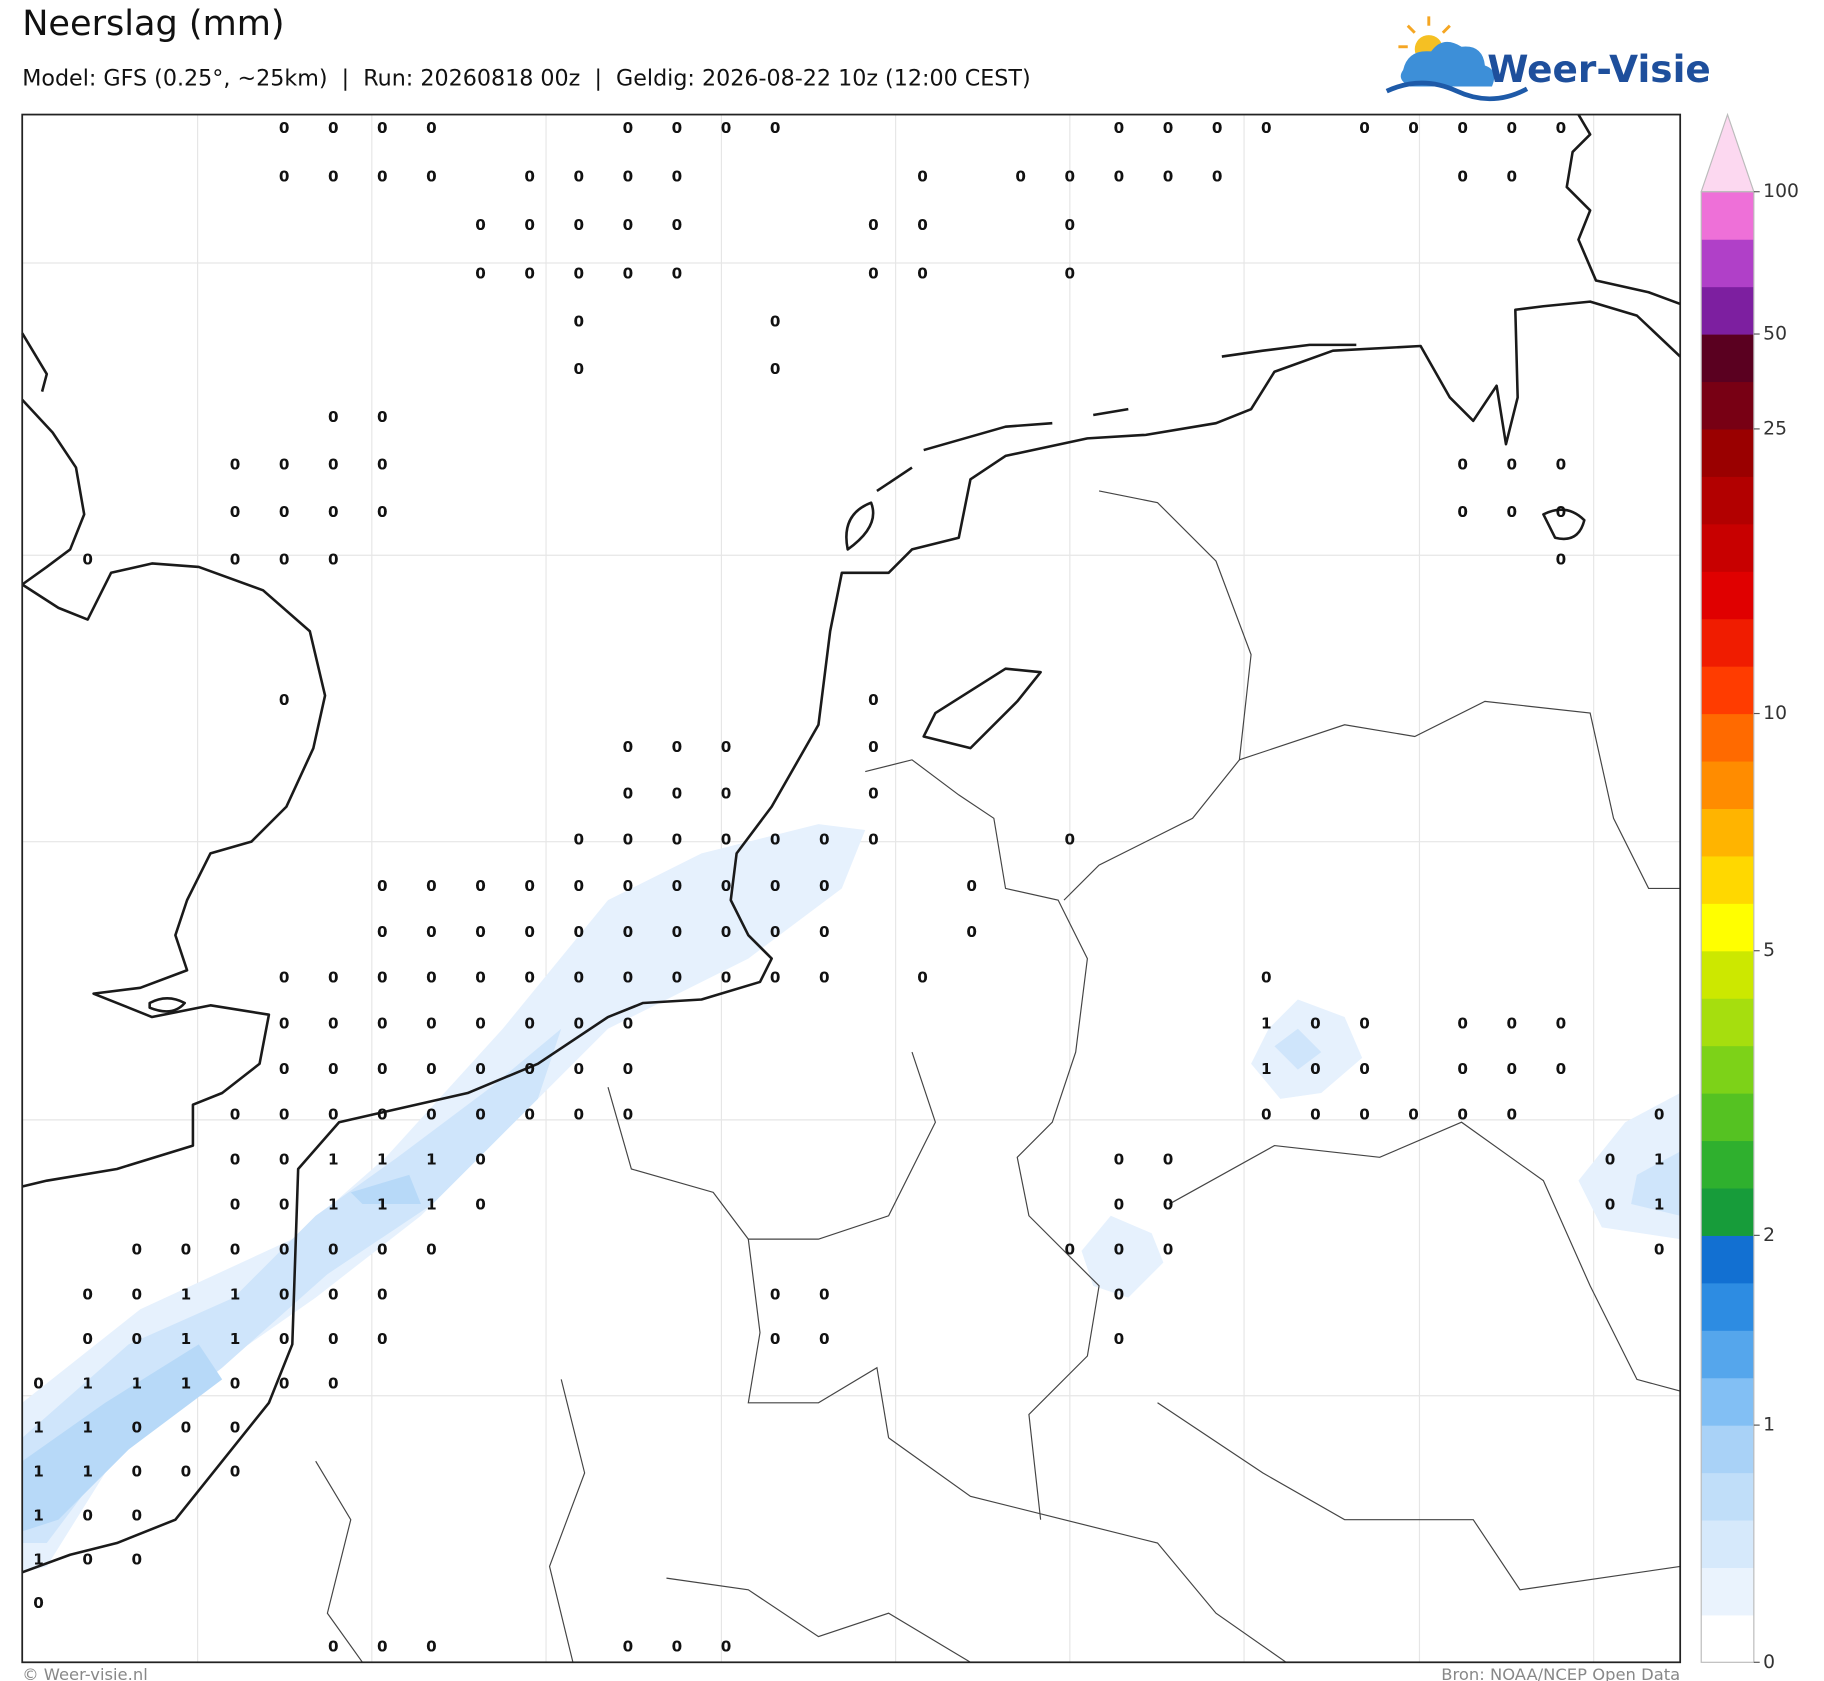  I want to click on colorbar-tick-label: 1, so click(1769, 1425).